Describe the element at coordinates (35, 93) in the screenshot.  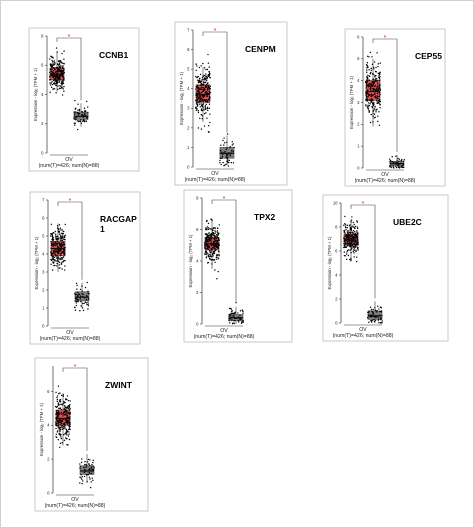
I see `y-axis-label: Expression - log₂ (TPM + 1)` at that location.